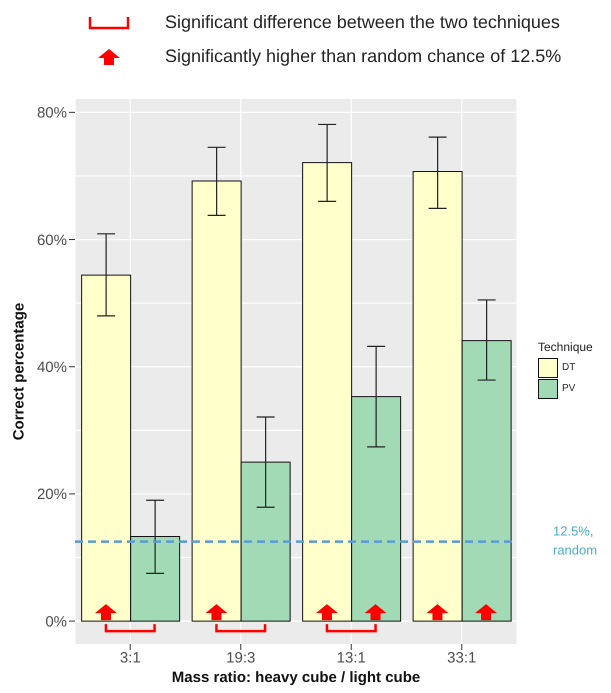 This screenshot has height=693, width=611. I want to click on ref-line-label: 12.5%, random, so click(575, 541).